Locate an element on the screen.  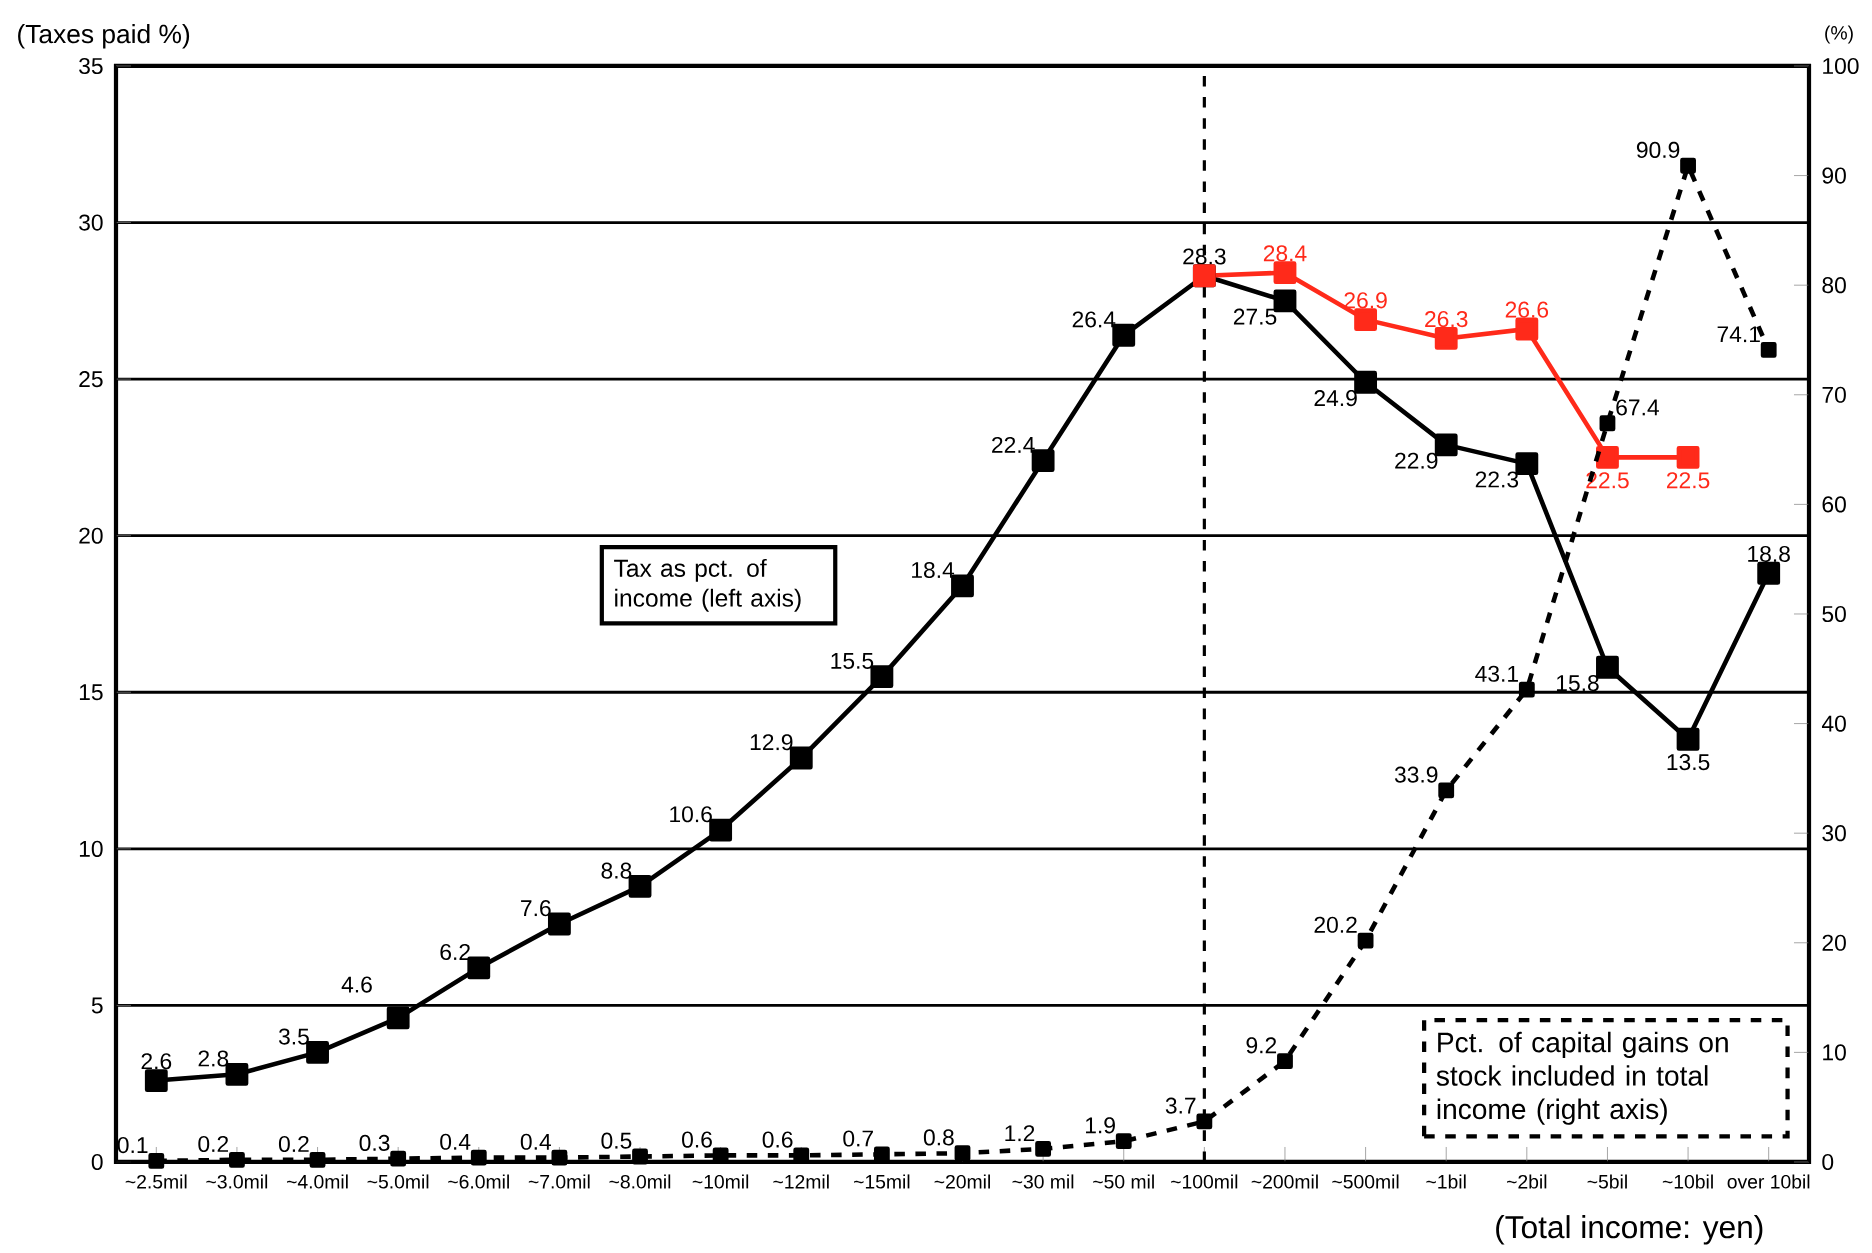
annotation: Pct. of capital gains on stock included in total income (right axis) is located at coordinates (1582, 1078).